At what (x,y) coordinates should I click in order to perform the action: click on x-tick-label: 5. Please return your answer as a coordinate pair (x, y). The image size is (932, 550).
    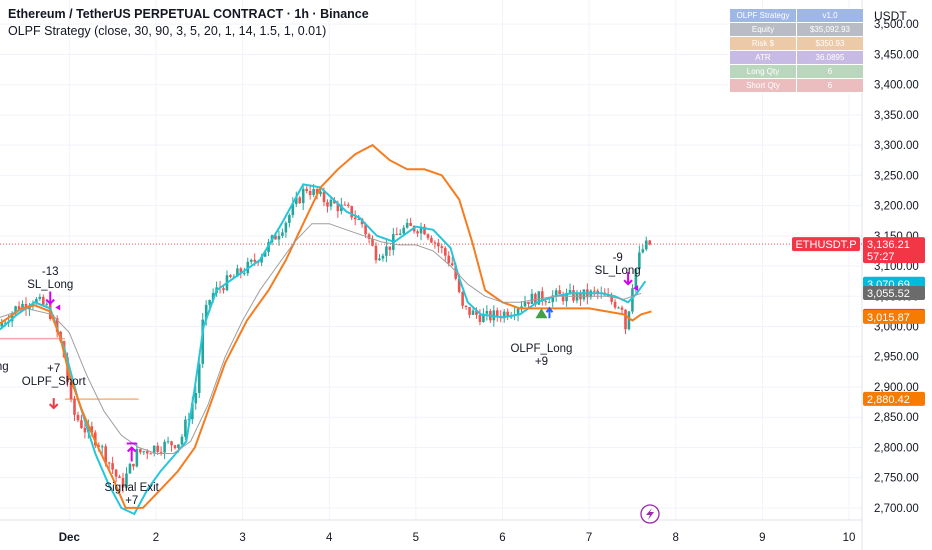
    Looking at the image, I should click on (416, 538).